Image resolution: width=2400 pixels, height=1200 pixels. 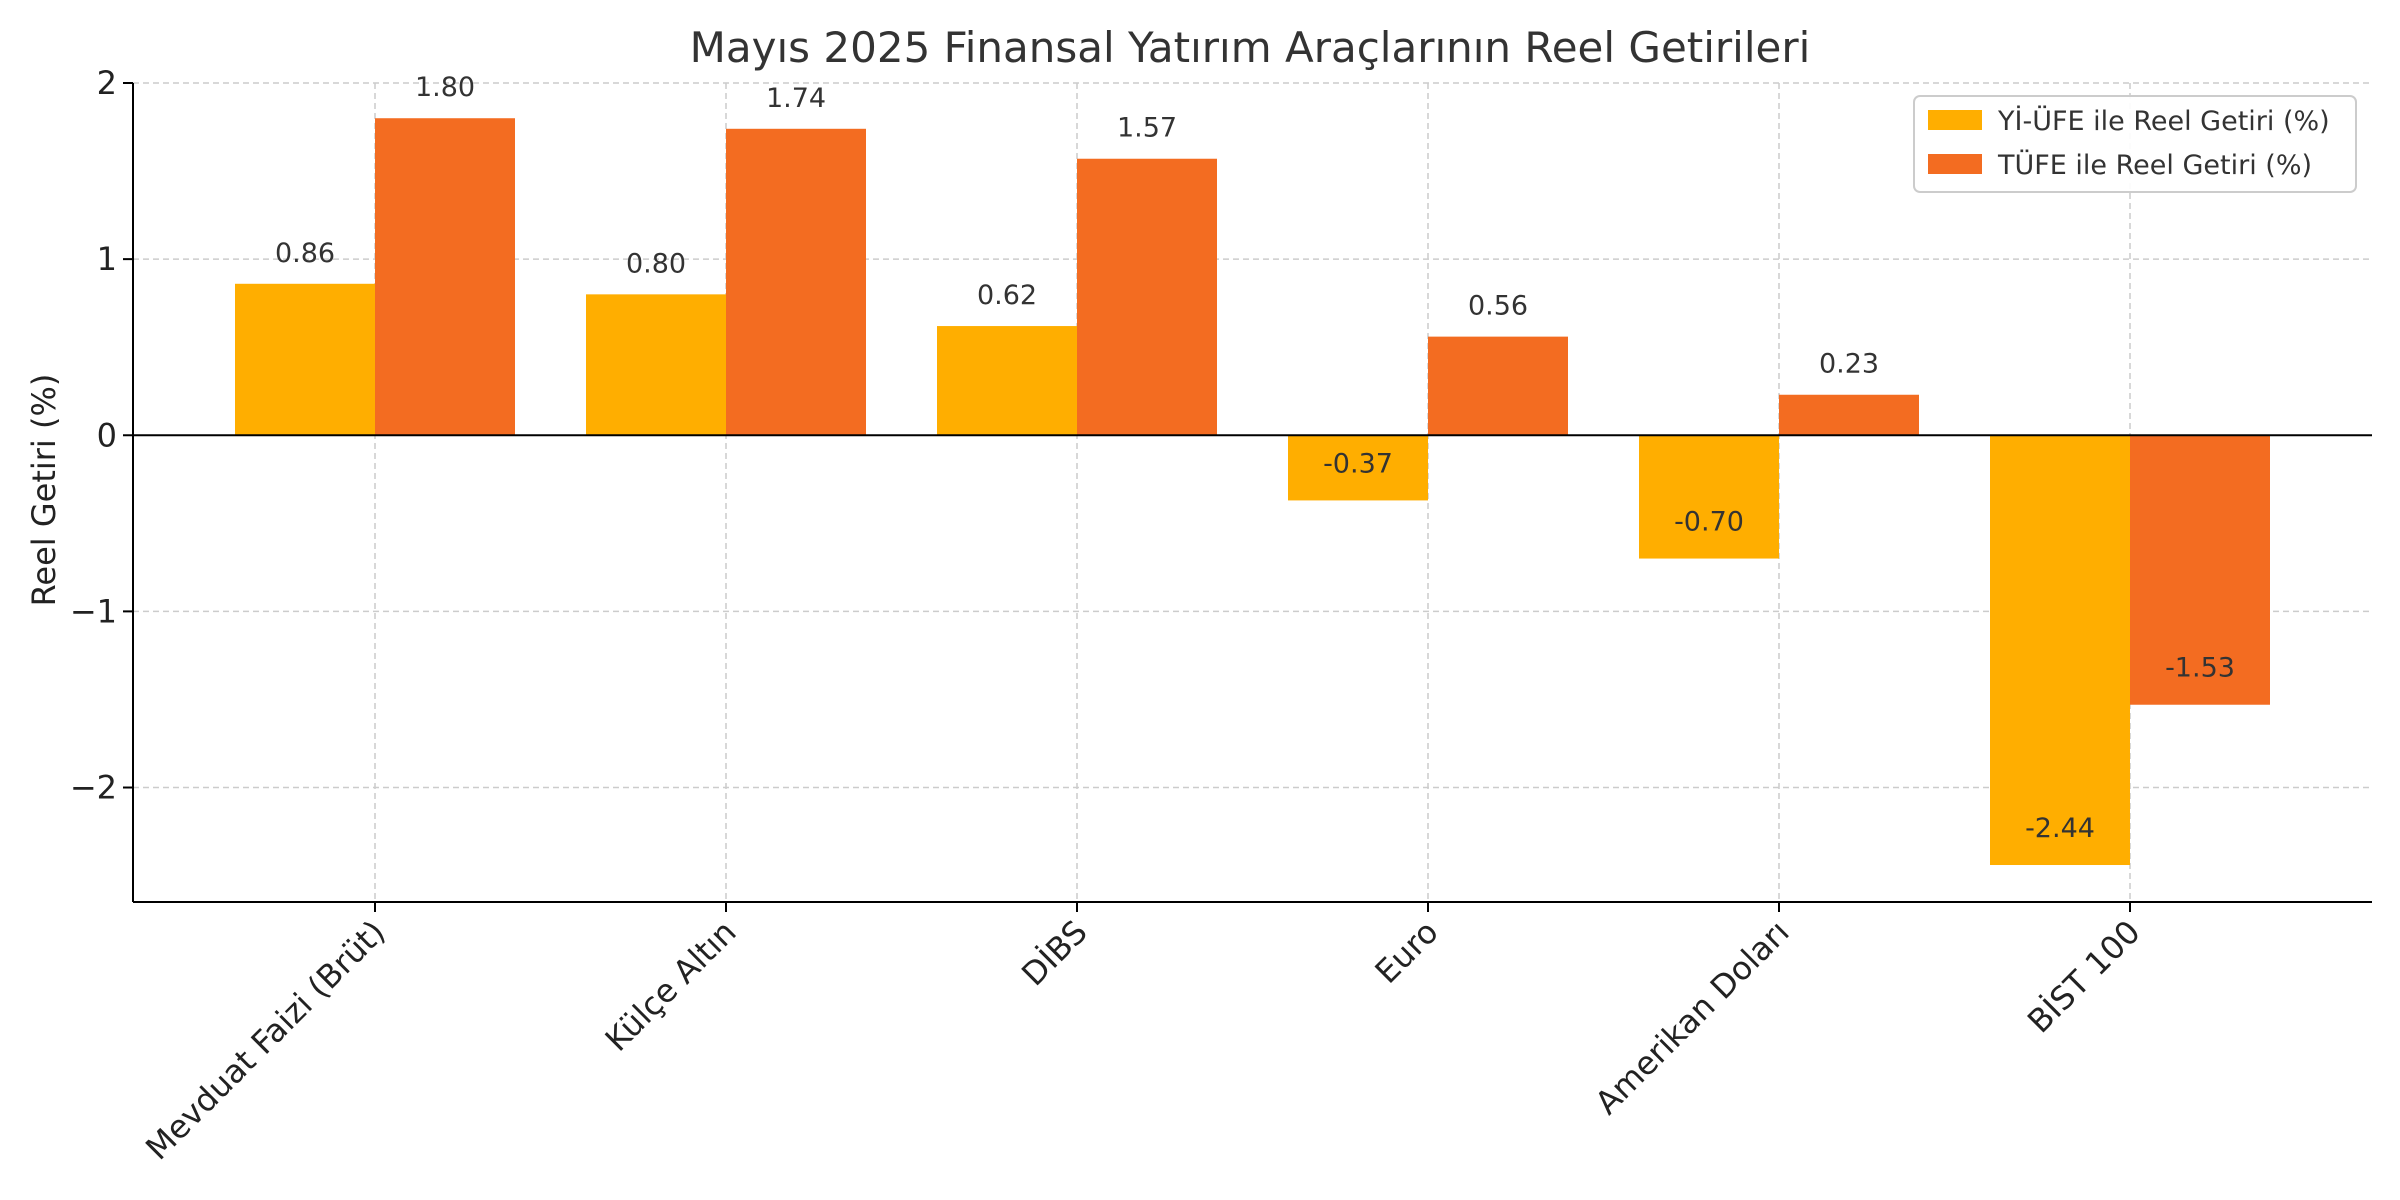 I want to click on x-tick-label: Euro, so click(x=1406, y=952).